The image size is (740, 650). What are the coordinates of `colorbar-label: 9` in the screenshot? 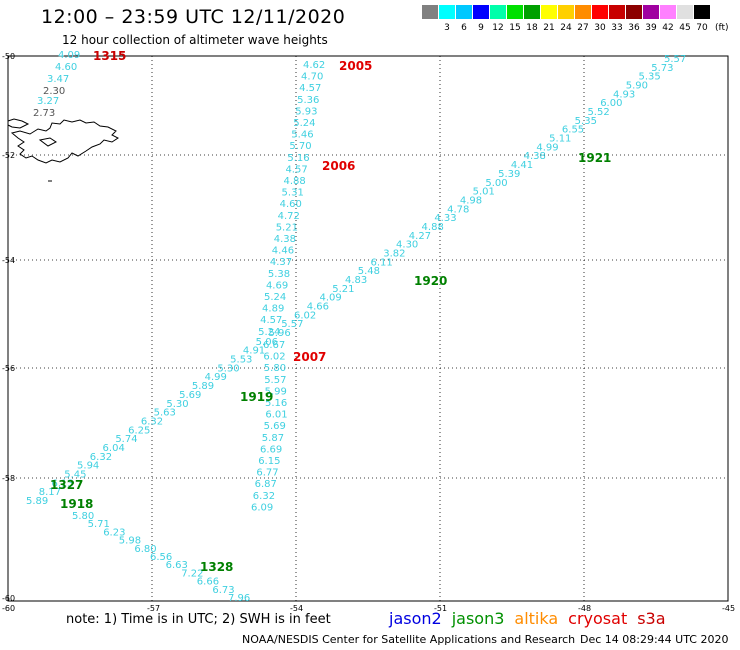 It's located at (481, 28).